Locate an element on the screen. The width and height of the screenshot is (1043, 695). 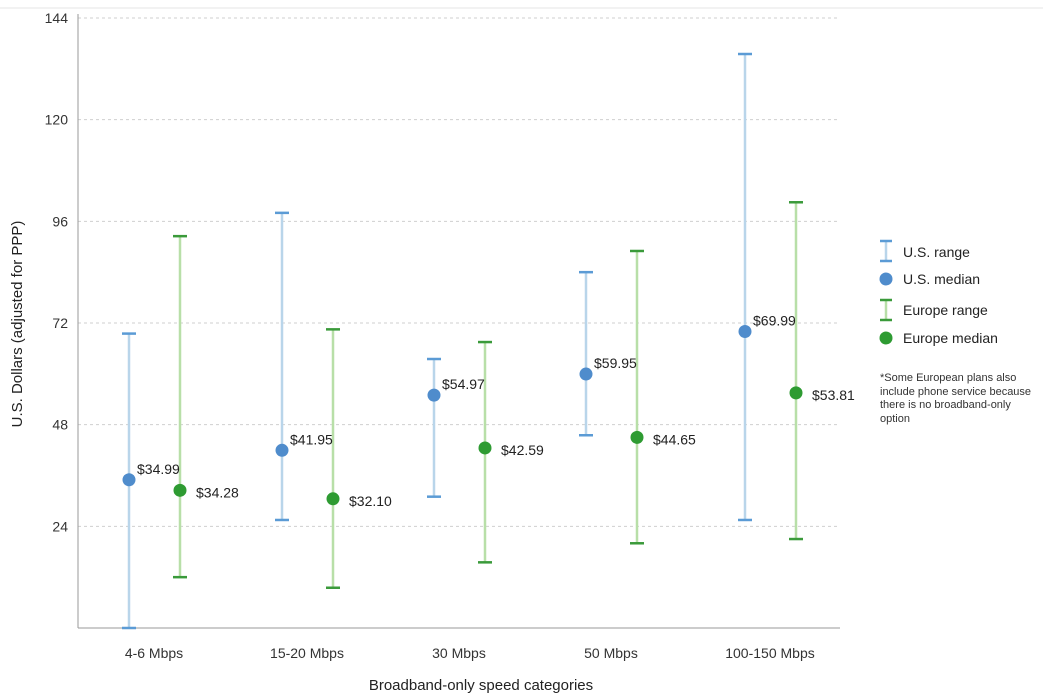
y-tick-labels: 24 48 72 96 120 144 is located at coordinates (57, 272).